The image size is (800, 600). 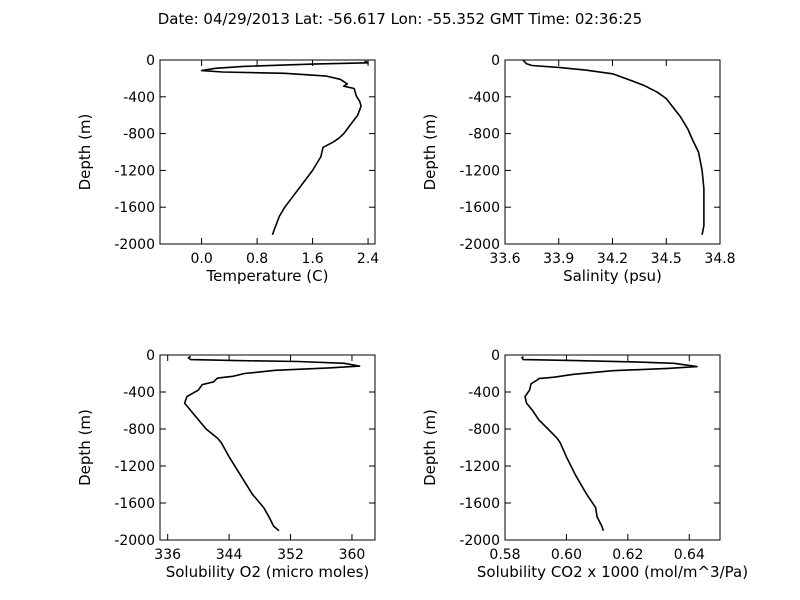 What do you see at coordinates (666, 259) in the screenshot?
I see `x-tick-label: 34.5` at bounding box center [666, 259].